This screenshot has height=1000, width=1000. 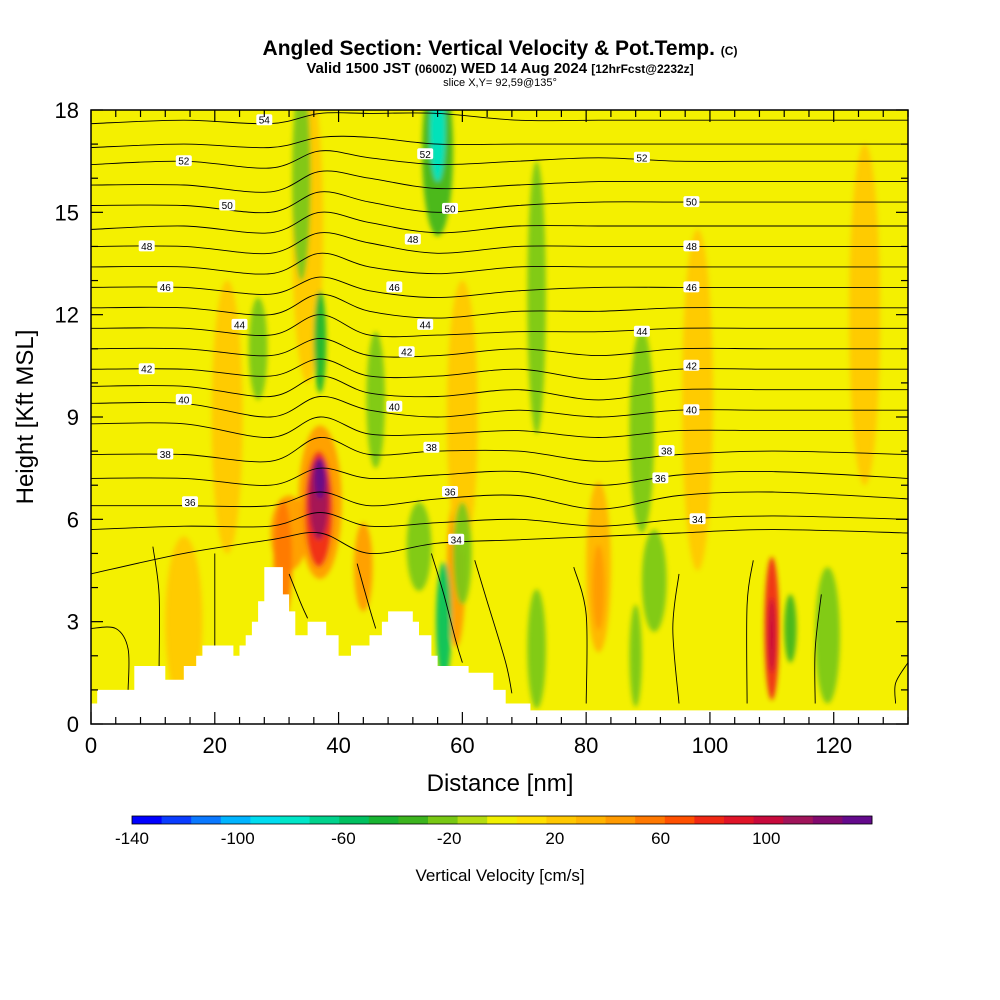 I want to click on contour-label: 52, so click(x=425, y=154).